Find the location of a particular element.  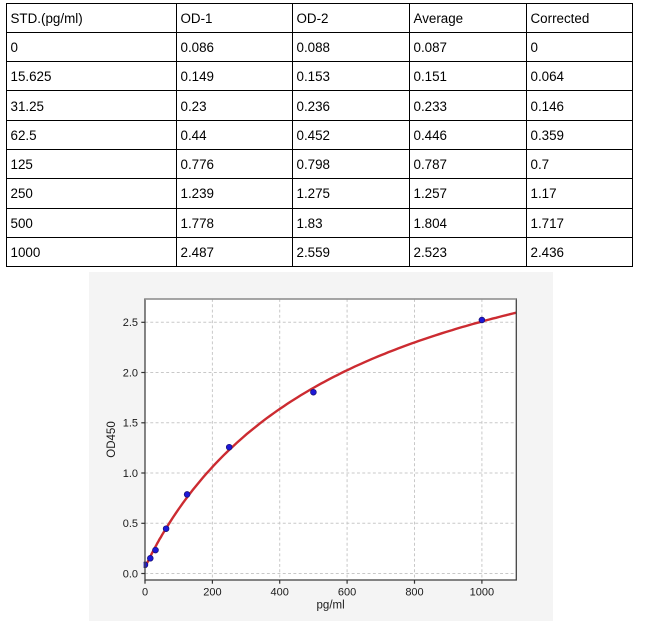

svg-text: OD450 is located at coordinates (112, 439).